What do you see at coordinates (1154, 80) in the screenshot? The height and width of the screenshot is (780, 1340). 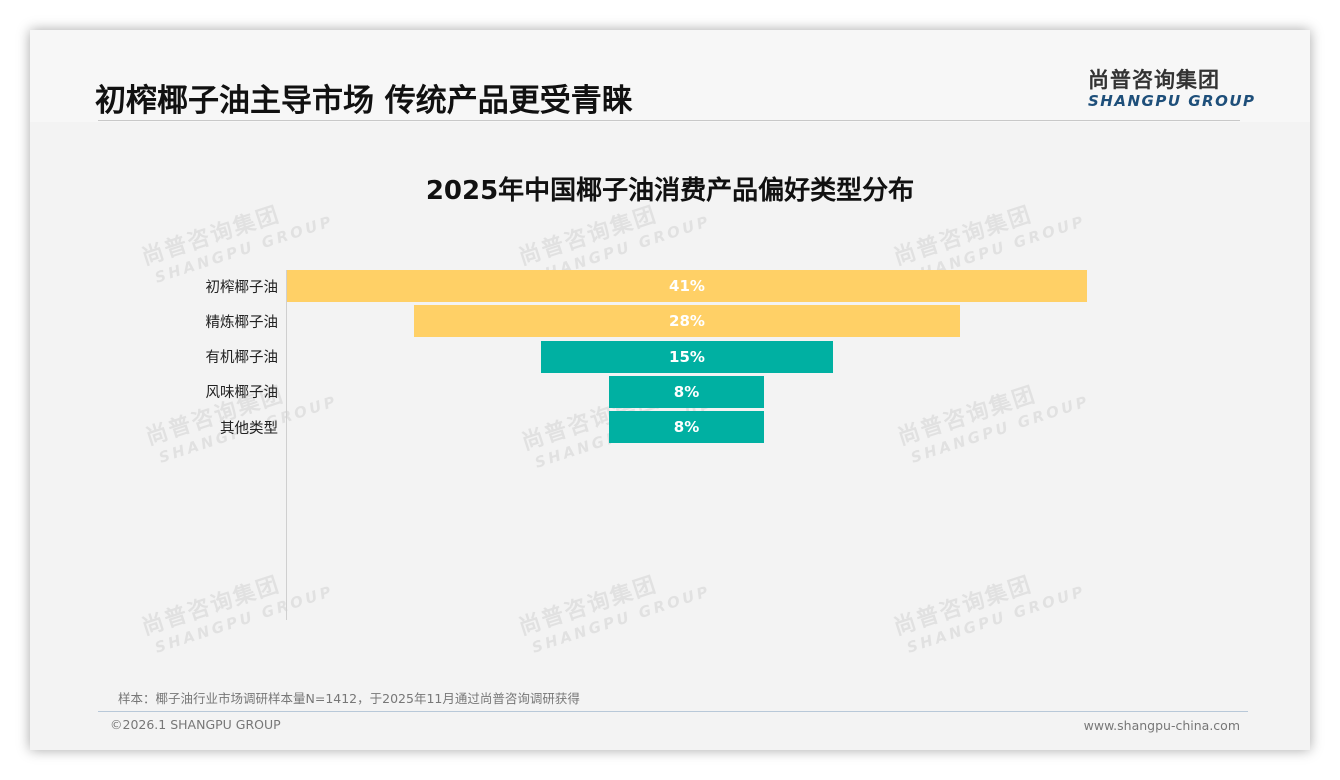 I see `logo-chinese-text: 尚普咨询集团` at bounding box center [1154, 80].